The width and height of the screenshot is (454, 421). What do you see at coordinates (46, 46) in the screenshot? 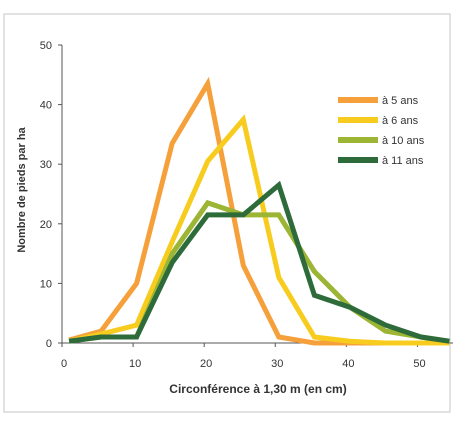
I see `y-tick-label: 50` at bounding box center [46, 46].